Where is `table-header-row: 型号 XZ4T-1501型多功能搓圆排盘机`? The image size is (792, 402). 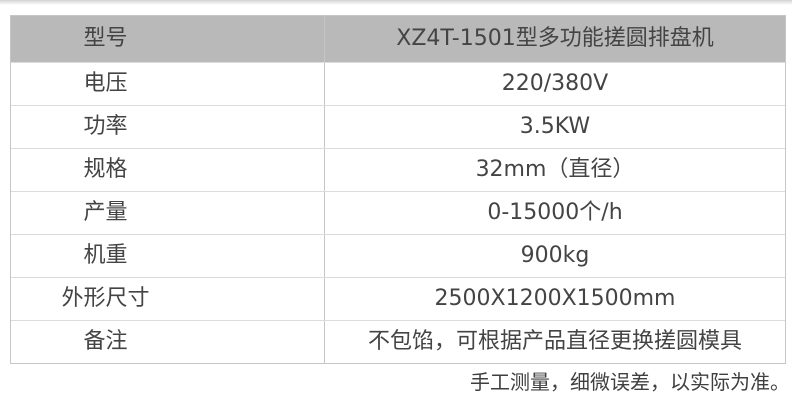
table-header-row: 型号 XZ4T-1501型多功能搓圆排盘机 is located at coordinates (398, 39).